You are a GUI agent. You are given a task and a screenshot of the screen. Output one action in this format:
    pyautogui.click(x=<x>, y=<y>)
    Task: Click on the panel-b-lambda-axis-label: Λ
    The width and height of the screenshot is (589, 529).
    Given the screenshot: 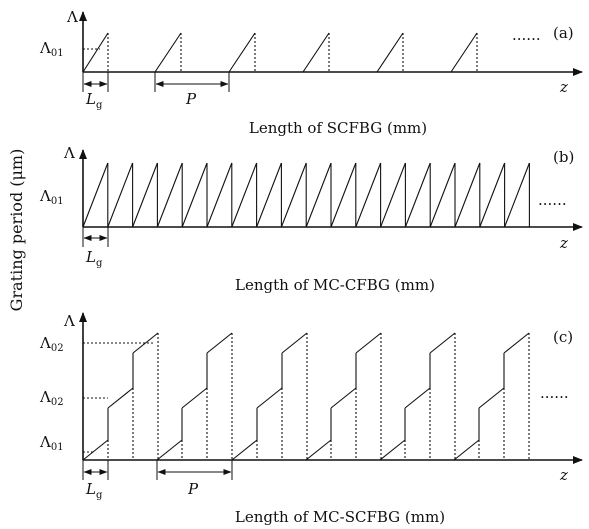 What is the action you would take?
    pyautogui.click(x=69, y=153)
    